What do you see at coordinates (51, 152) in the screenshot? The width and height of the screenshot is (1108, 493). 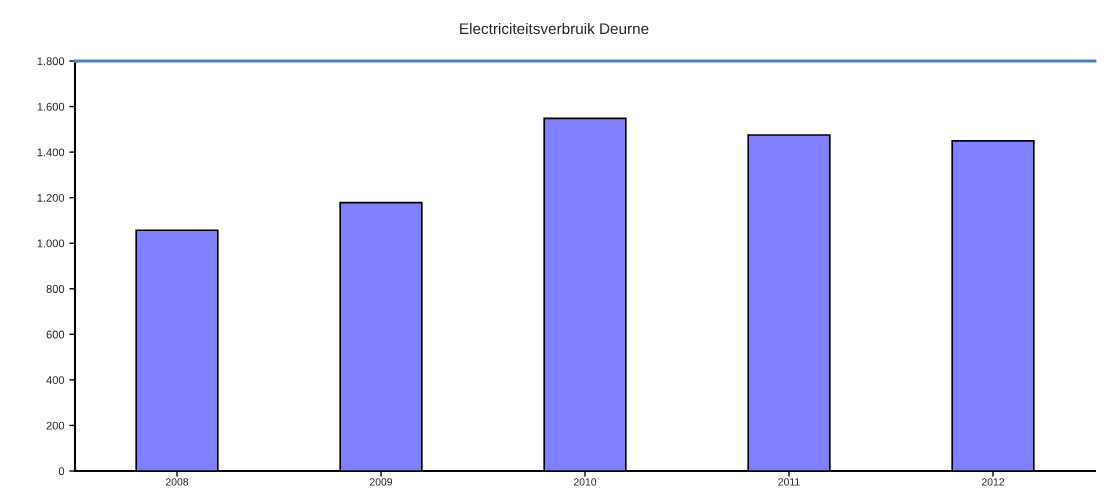 I see `y-tick-label: 1.400` at bounding box center [51, 152].